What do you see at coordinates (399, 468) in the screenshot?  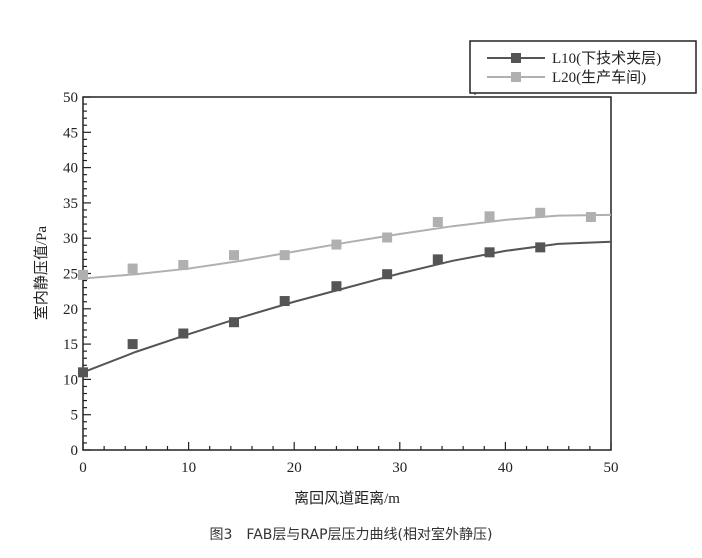 I see `x-tick-label: 30` at bounding box center [399, 468].